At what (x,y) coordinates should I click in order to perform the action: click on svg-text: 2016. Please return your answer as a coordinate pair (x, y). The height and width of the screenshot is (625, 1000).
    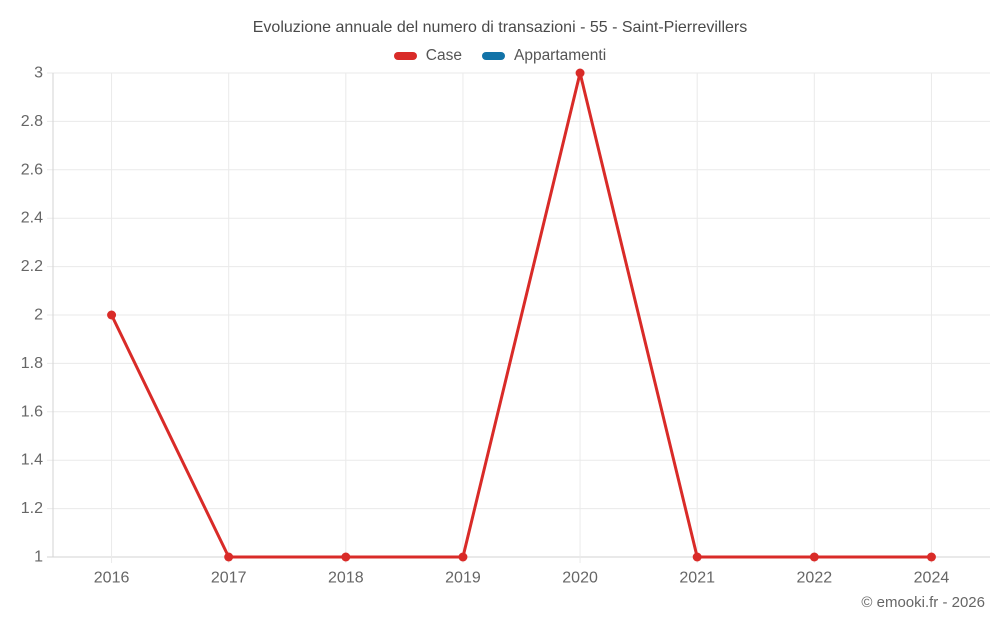
    Looking at the image, I should click on (112, 578).